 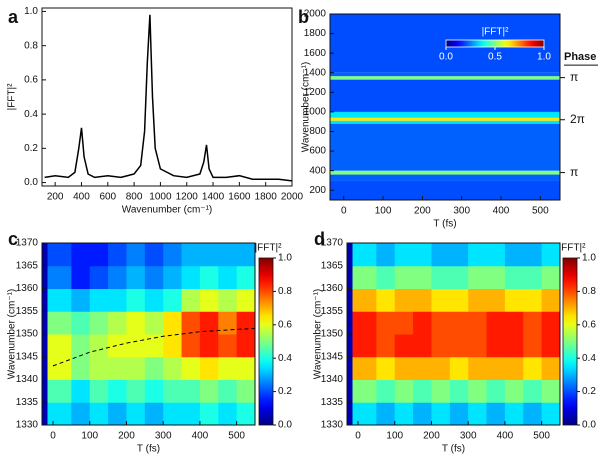 What do you see at coordinates (12, 97) in the screenshot?
I see `y-axis-title: |FFT|²` at bounding box center [12, 97].